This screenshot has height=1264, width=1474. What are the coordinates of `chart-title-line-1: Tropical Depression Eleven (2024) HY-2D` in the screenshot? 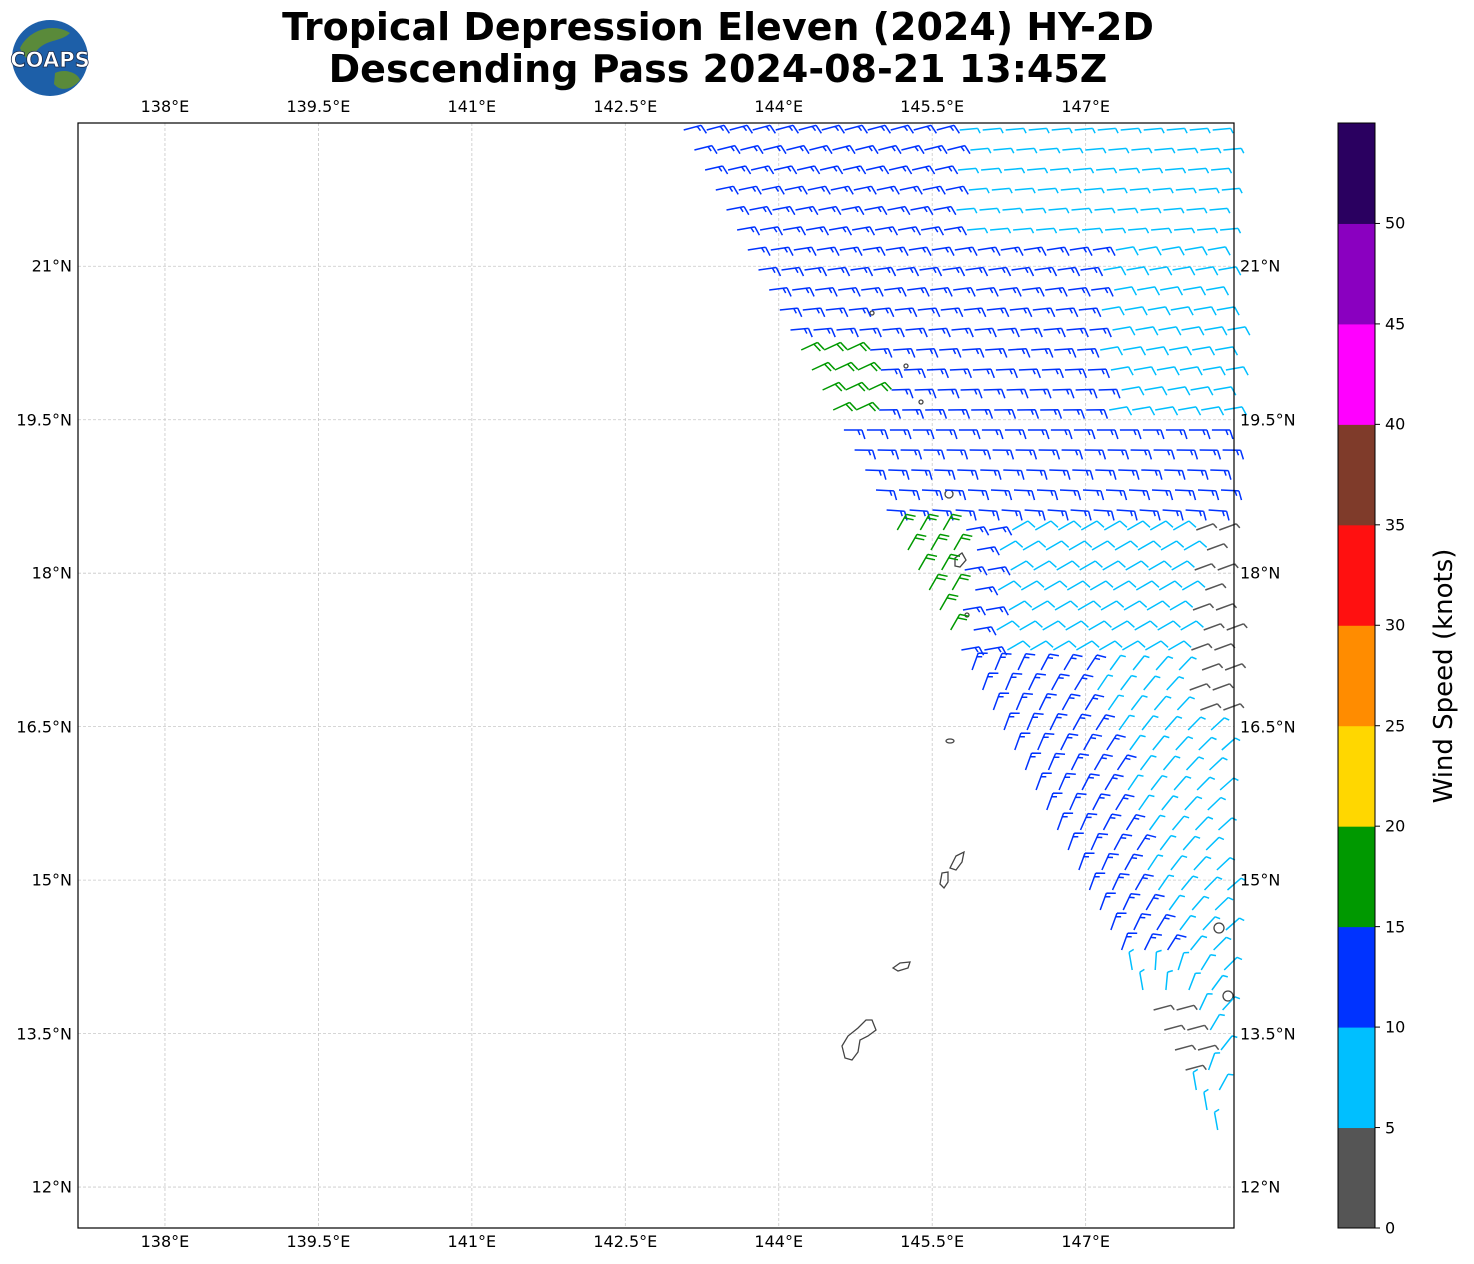 It's located at (718, 27).